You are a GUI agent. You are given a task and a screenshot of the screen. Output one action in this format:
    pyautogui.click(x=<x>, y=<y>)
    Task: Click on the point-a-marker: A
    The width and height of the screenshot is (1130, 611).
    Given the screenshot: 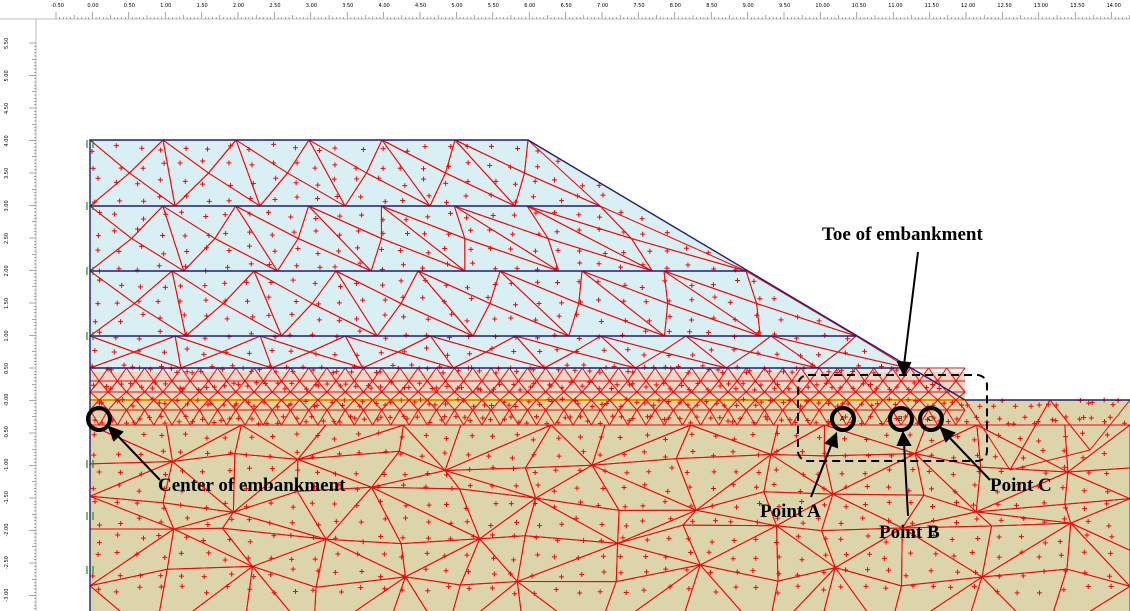 What is the action you would take?
    pyautogui.click(x=843, y=419)
    